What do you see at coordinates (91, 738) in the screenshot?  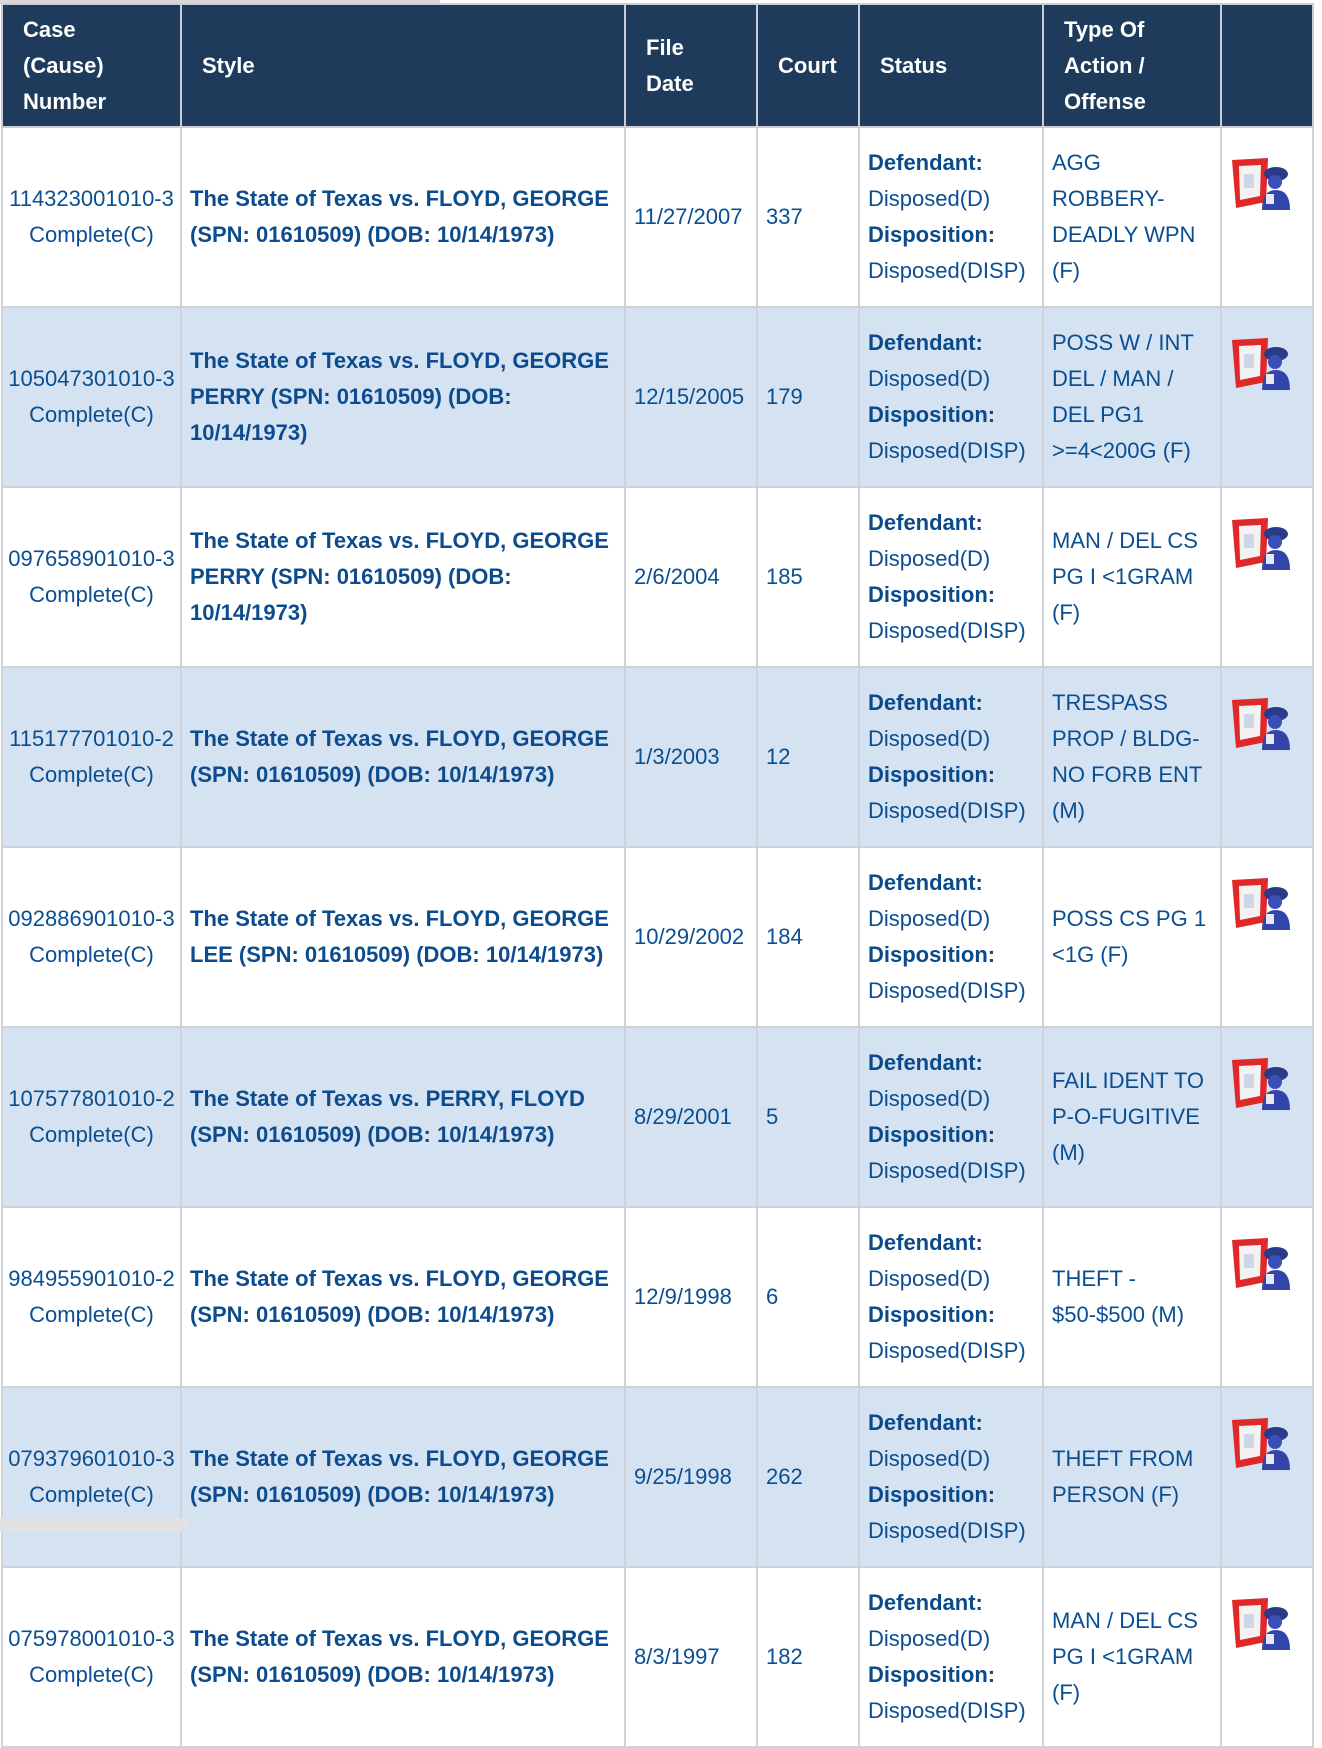 I see `case-number-link: 115177701010-2` at bounding box center [91, 738].